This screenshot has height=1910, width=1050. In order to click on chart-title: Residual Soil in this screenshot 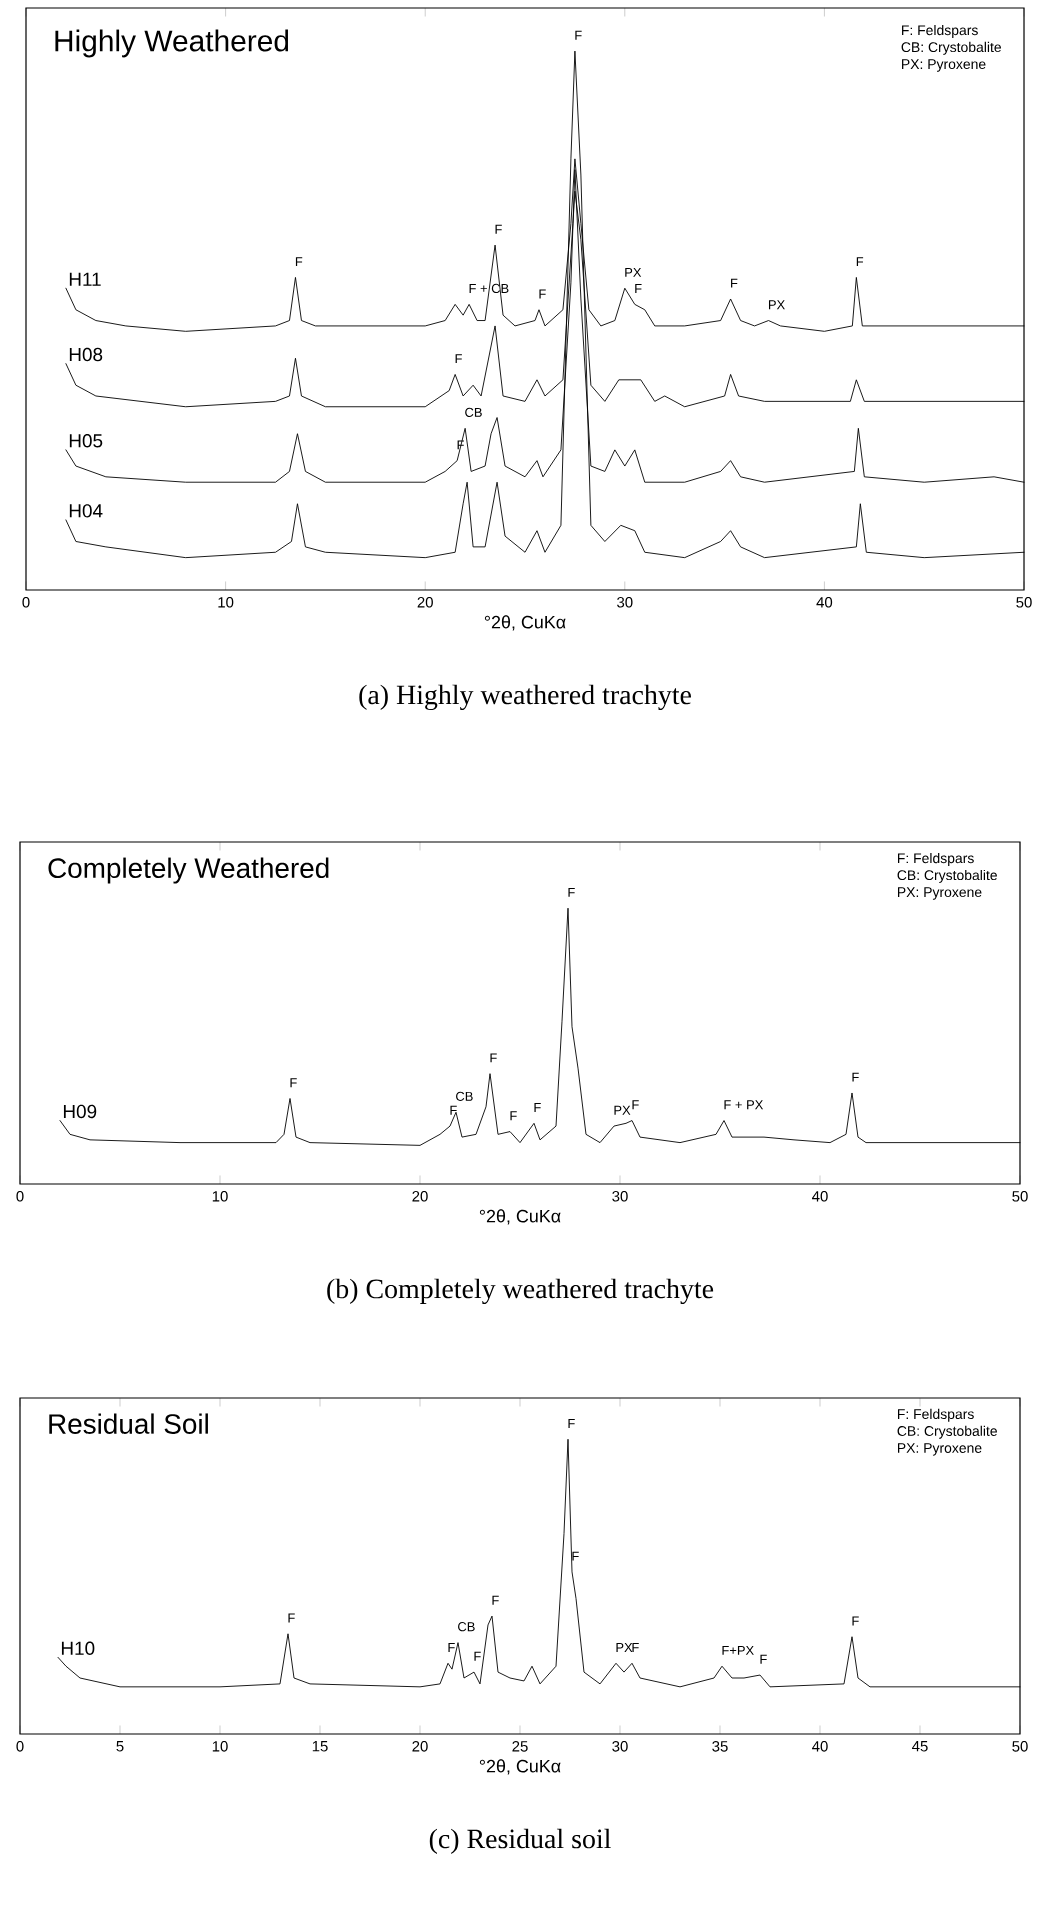, I will do `click(128, 1423)`.